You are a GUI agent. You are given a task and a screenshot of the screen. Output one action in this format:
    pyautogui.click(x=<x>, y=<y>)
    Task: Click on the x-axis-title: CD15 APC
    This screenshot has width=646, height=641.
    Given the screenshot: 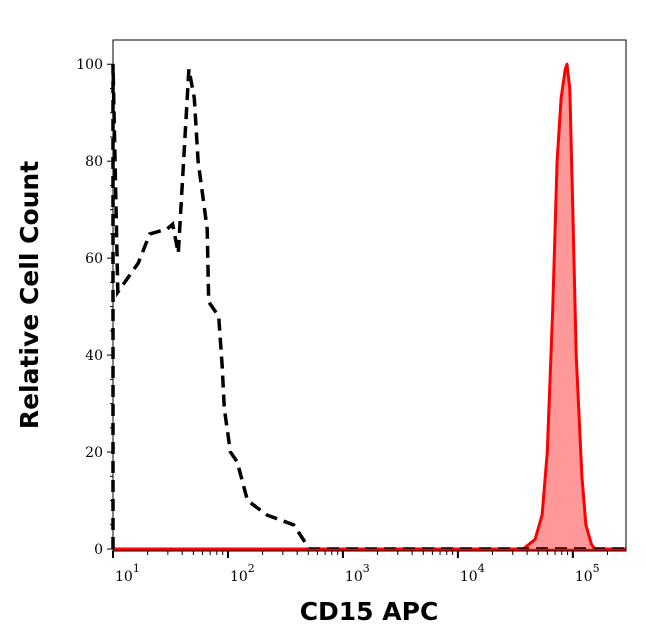 What is the action you would take?
    pyautogui.click(x=369, y=611)
    